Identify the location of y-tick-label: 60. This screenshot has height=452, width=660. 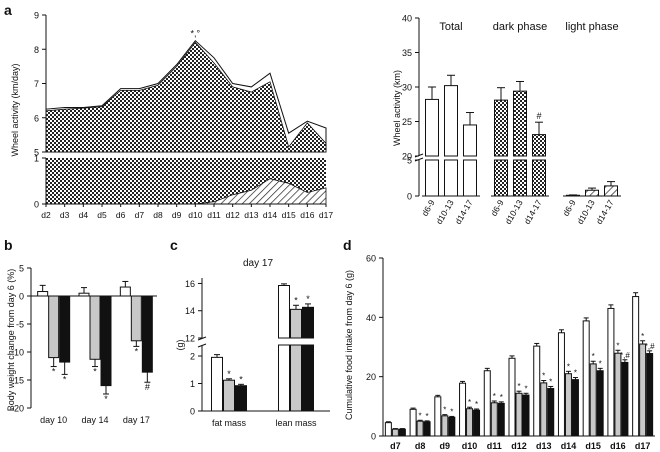
(371, 259).